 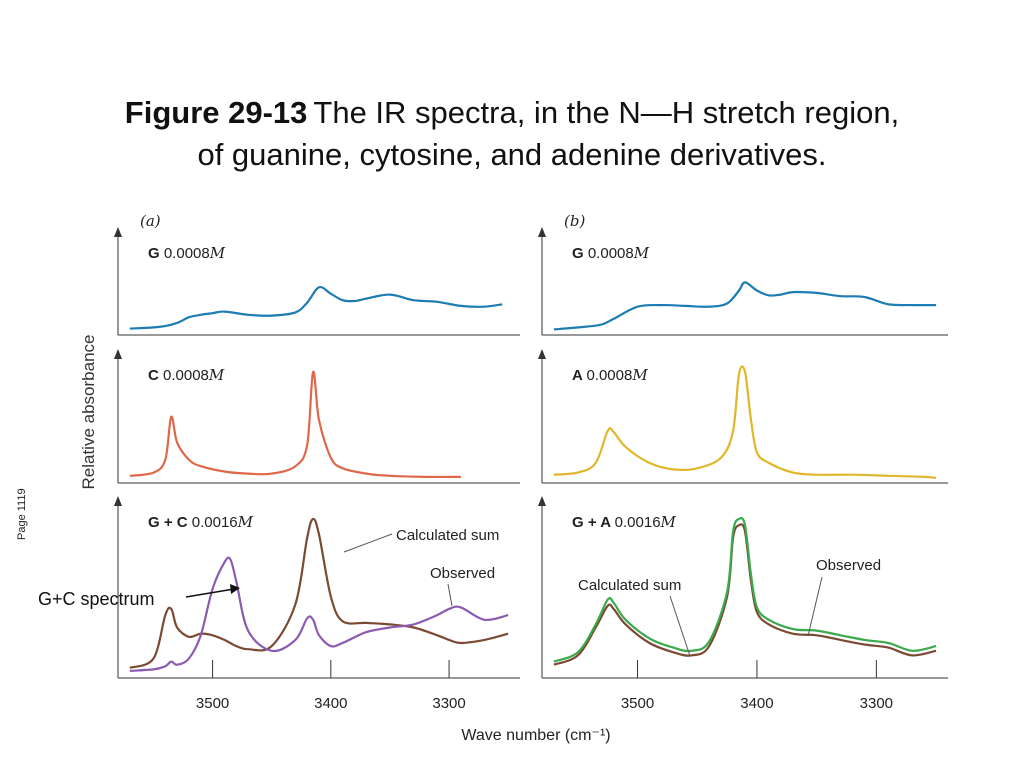 I want to click on spectrum-label: G + C 0.0016M, so click(x=201, y=522).